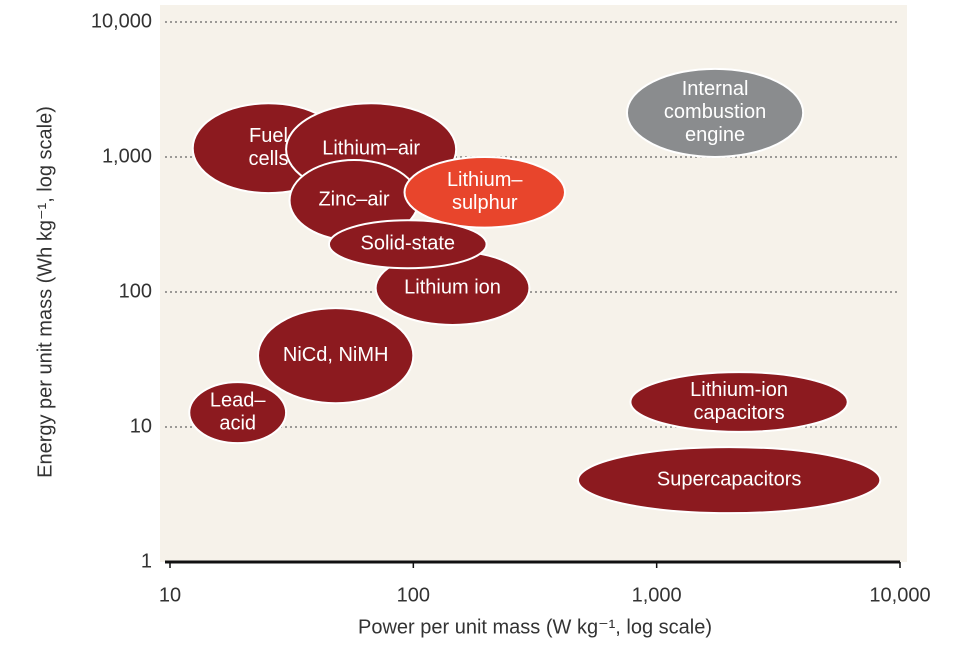  What do you see at coordinates (237, 423) in the screenshot?
I see `ellipse-label: acid` at bounding box center [237, 423].